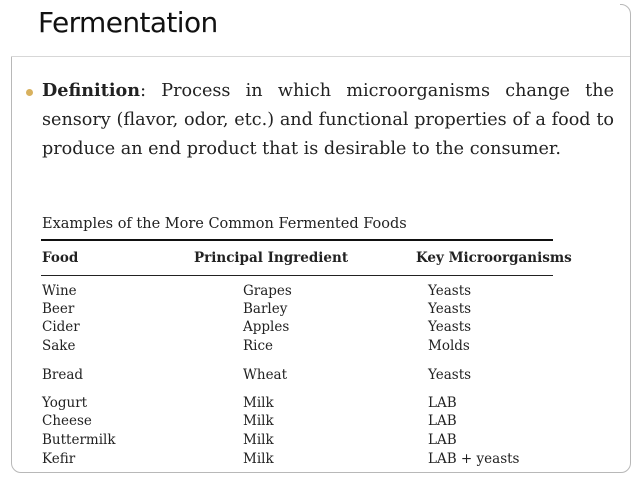 The height and width of the screenshot is (478, 638). I want to click on table-cell-food: Wine, so click(59, 291).